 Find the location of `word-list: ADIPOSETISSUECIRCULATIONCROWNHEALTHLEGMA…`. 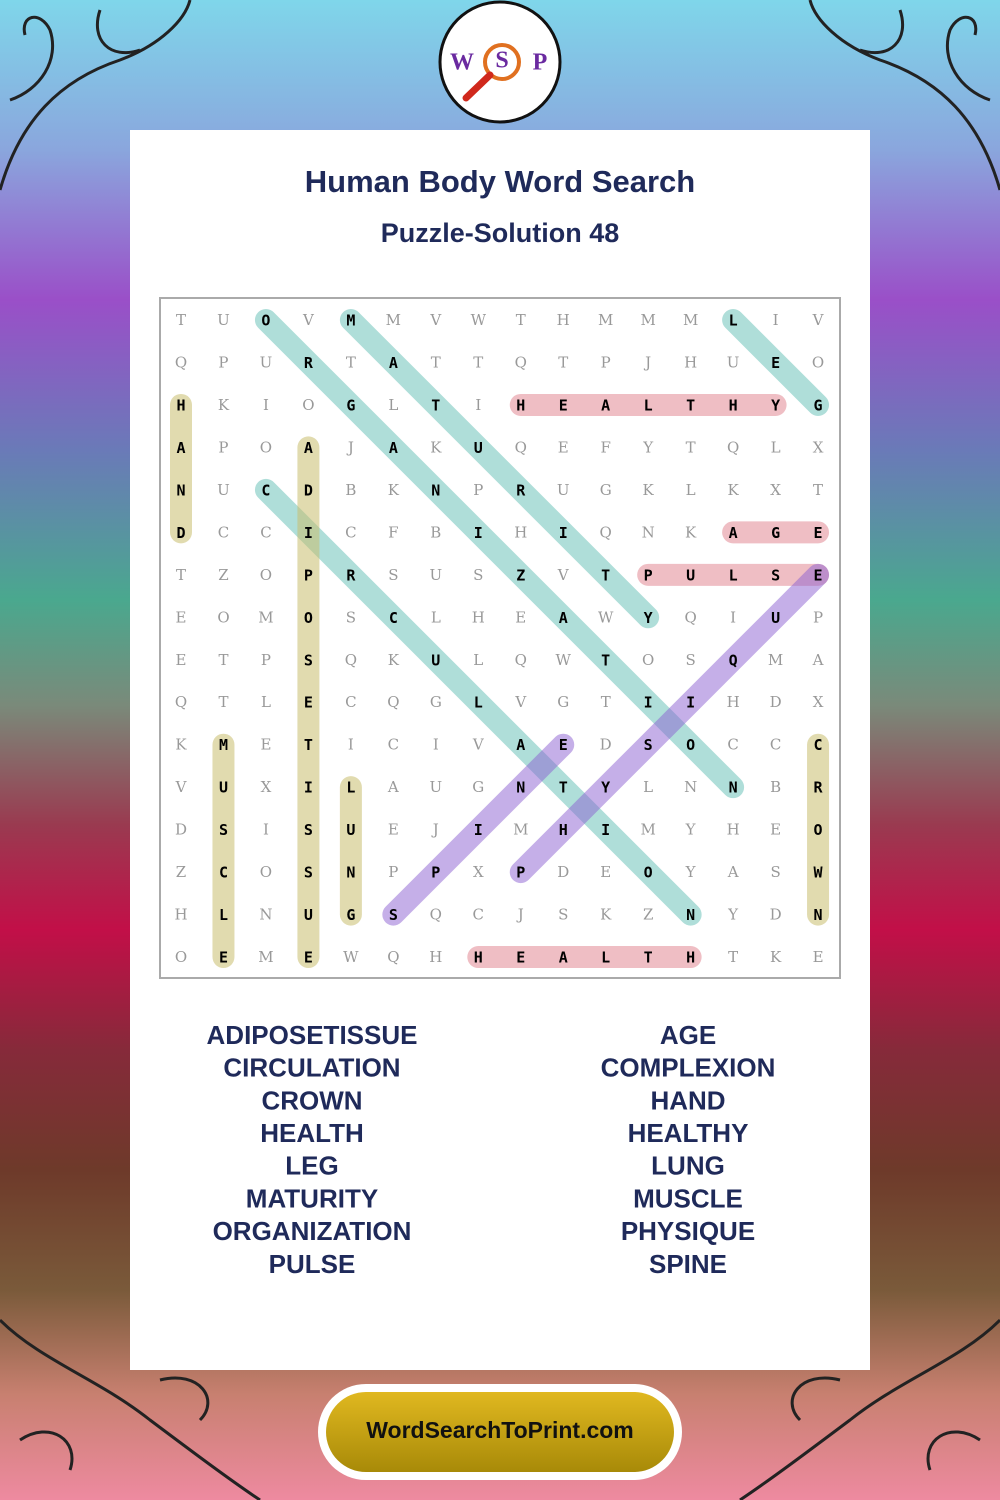

word-list: ADIPOSETISSUECIRCULATIONCROWNHEALTHLEGMA… is located at coordinates (491, 1149).